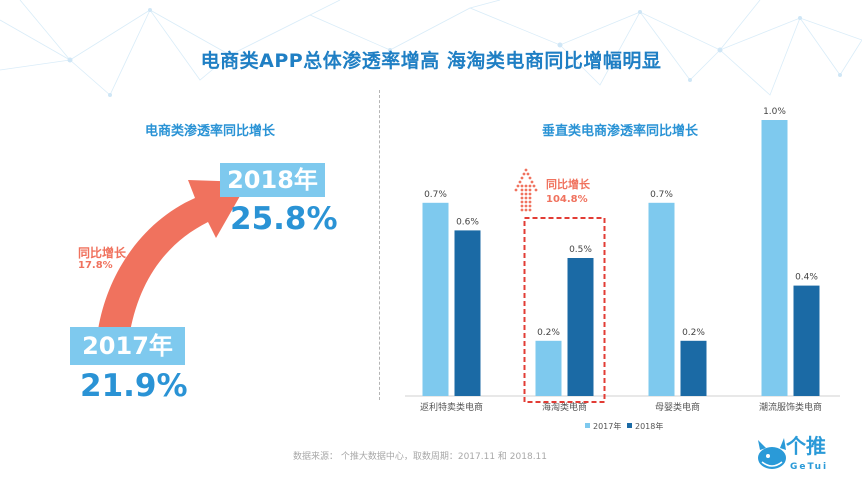 The width and height of the screenshot is (862, 485). I want to click on highlight-label: 同比增长, so click(568, 184).